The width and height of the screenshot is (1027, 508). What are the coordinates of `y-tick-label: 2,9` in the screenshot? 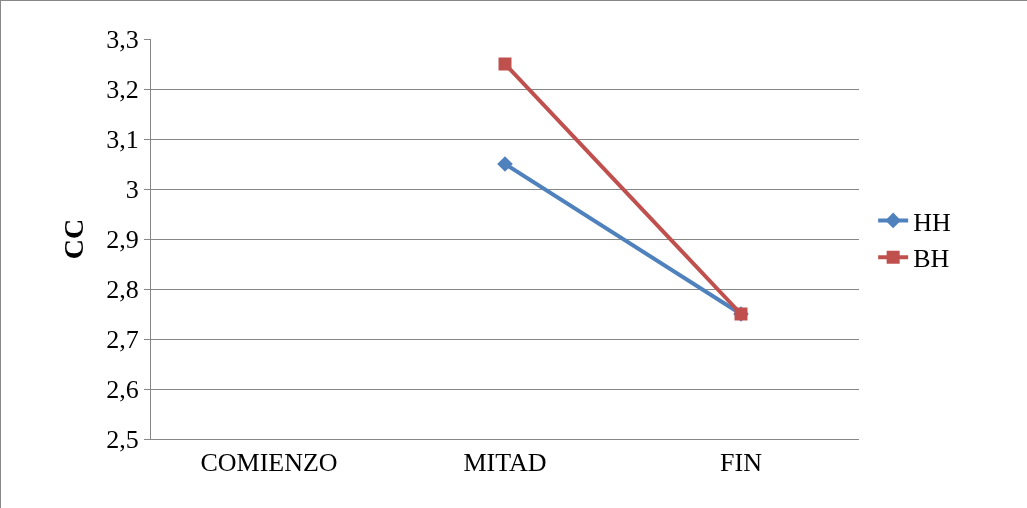 It's located at (122, 240).